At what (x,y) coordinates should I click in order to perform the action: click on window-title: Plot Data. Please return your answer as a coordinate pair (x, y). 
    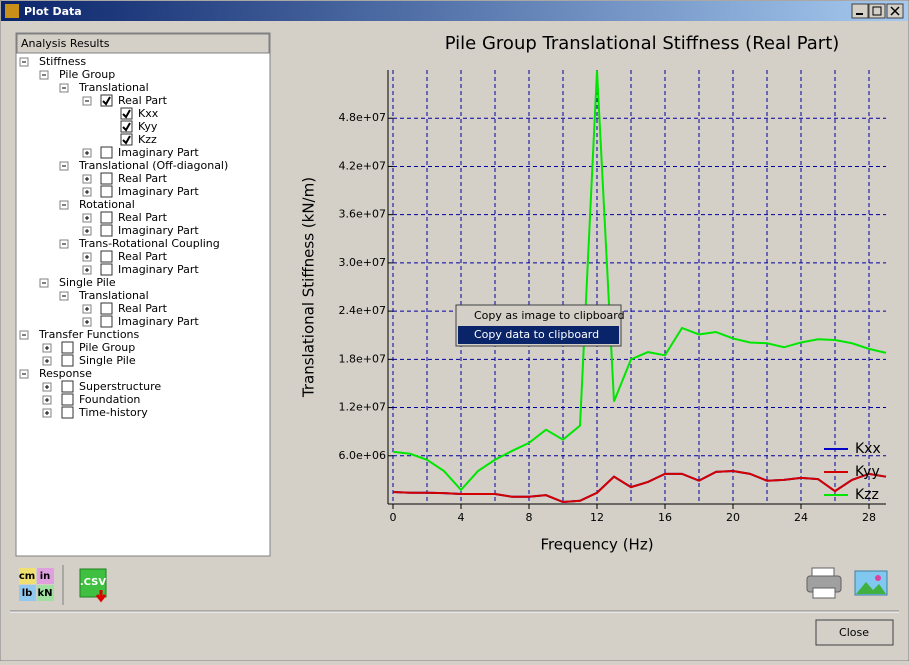
    Looking at the image, I should click on (53, 11).